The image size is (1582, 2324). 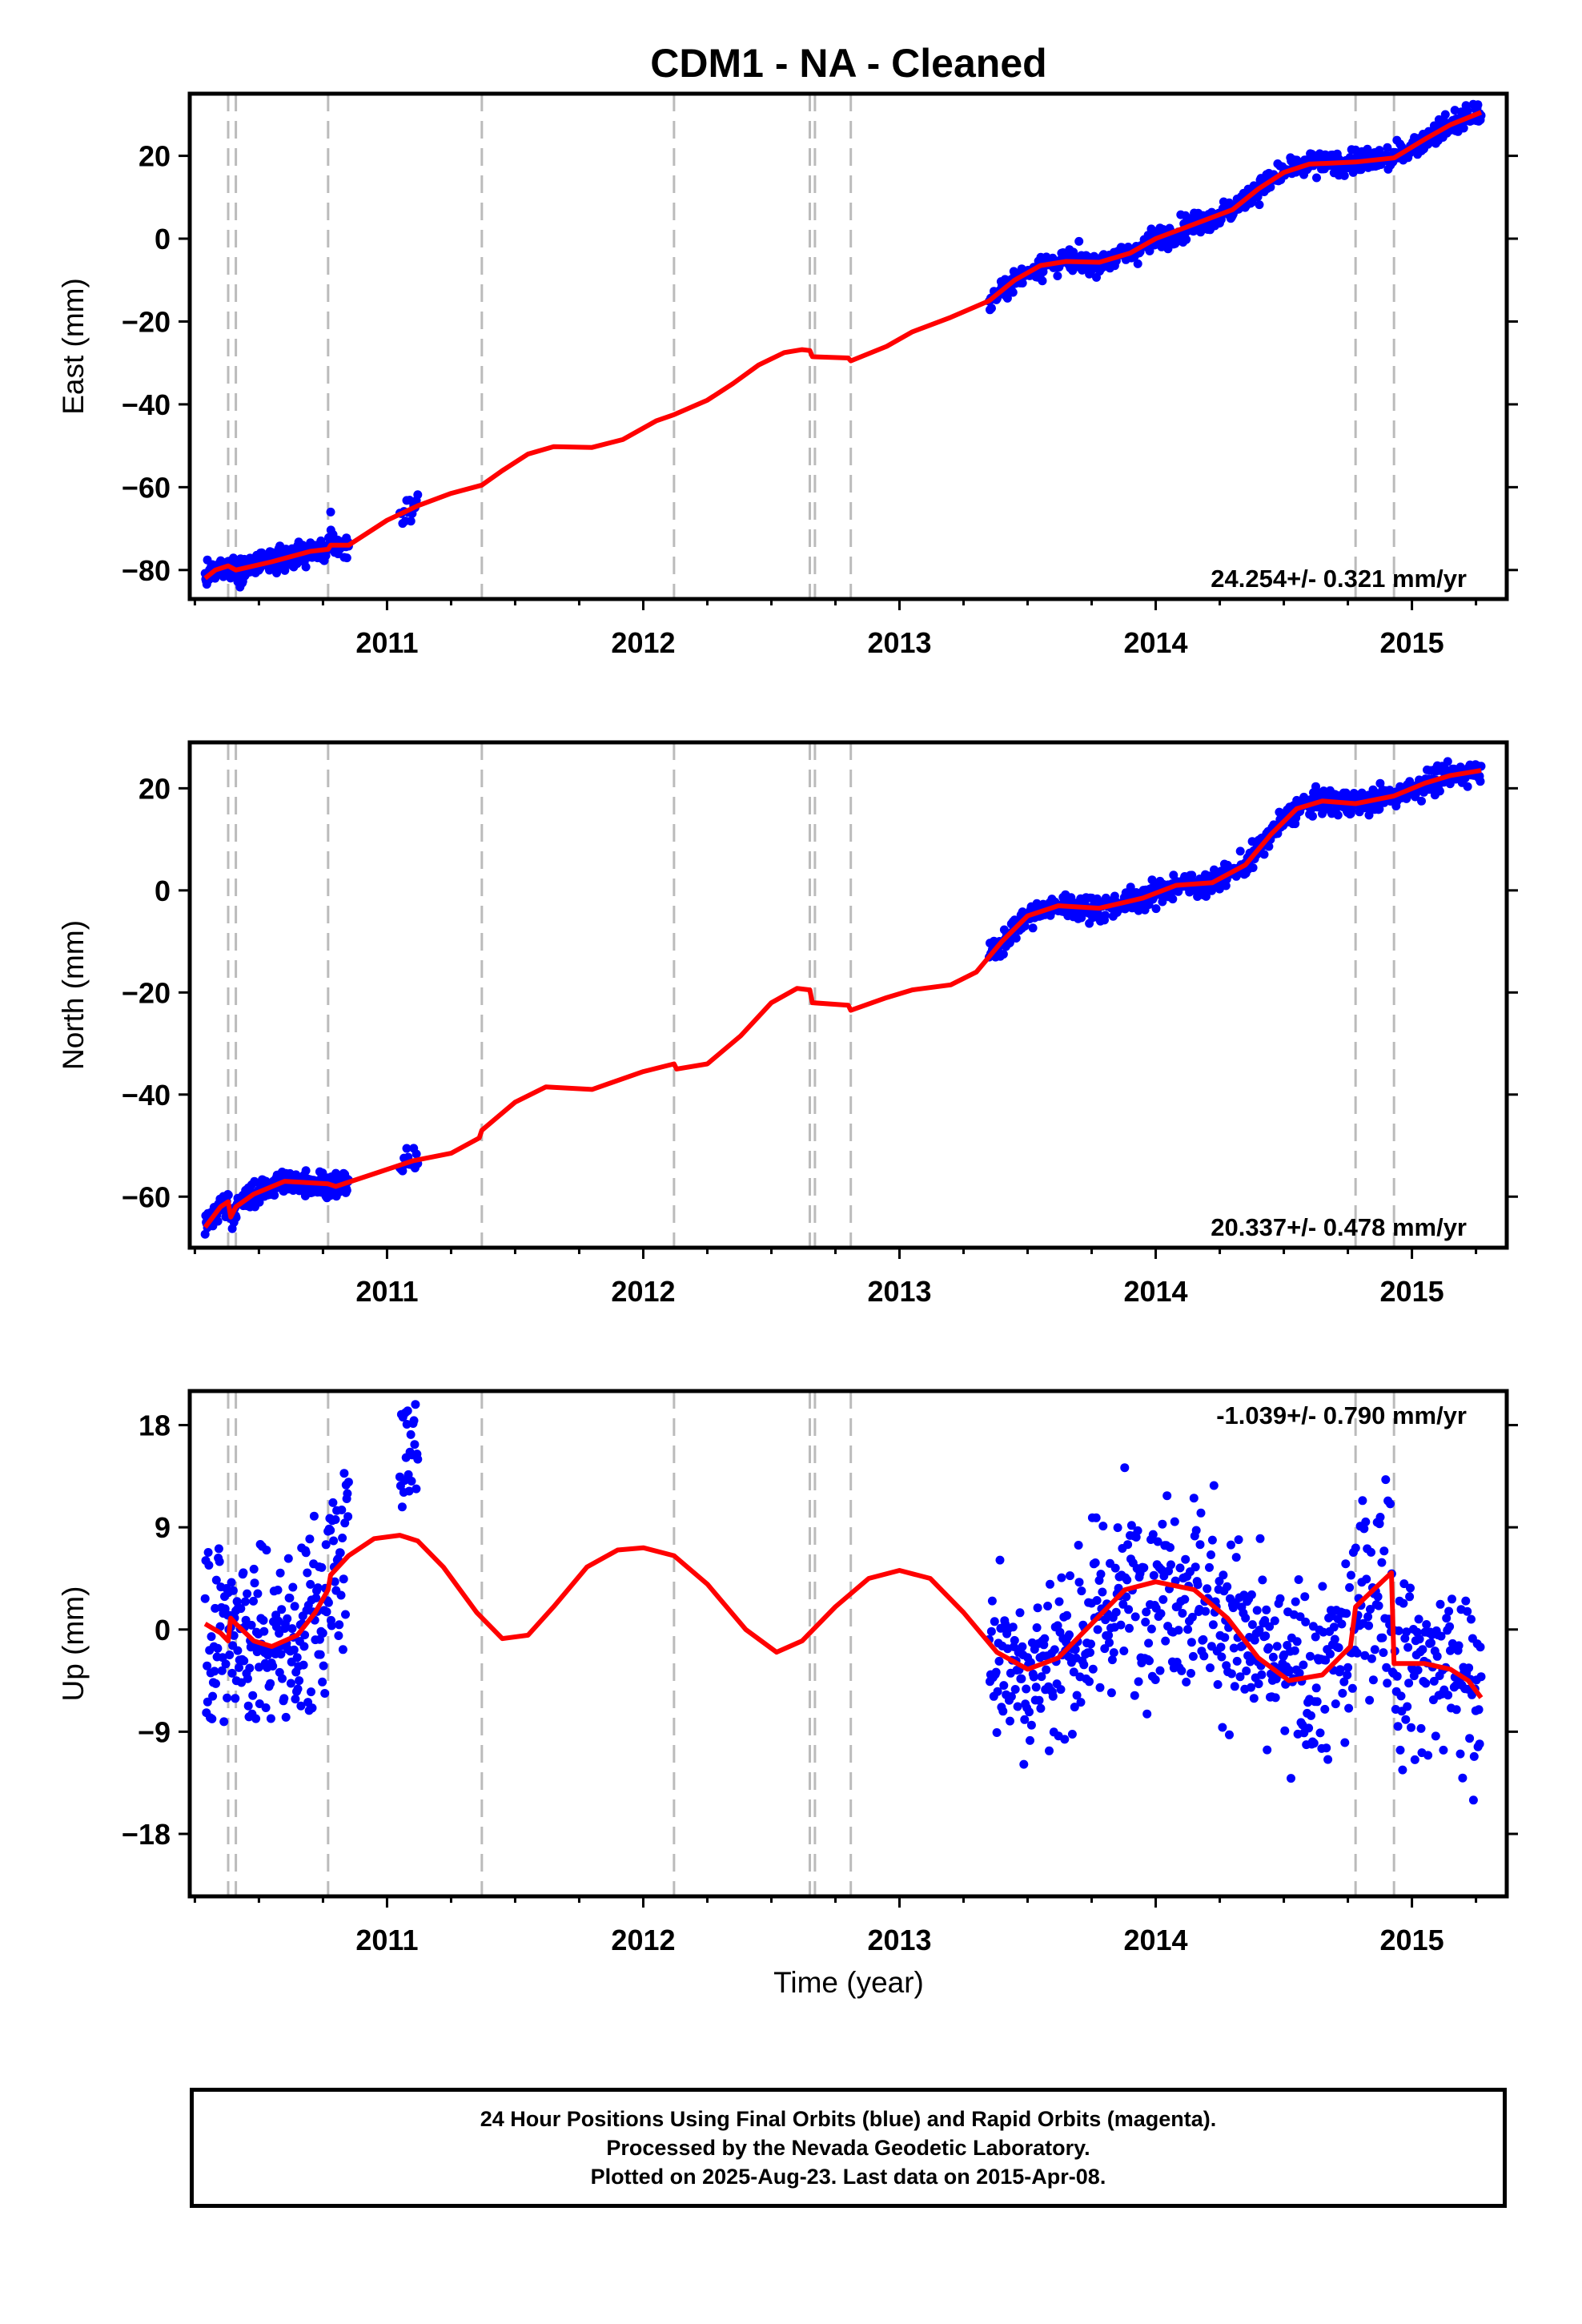 I want to click on rate-label: 20.337+/- 0.478 mm/yr, so click(x=1339, y=1227).